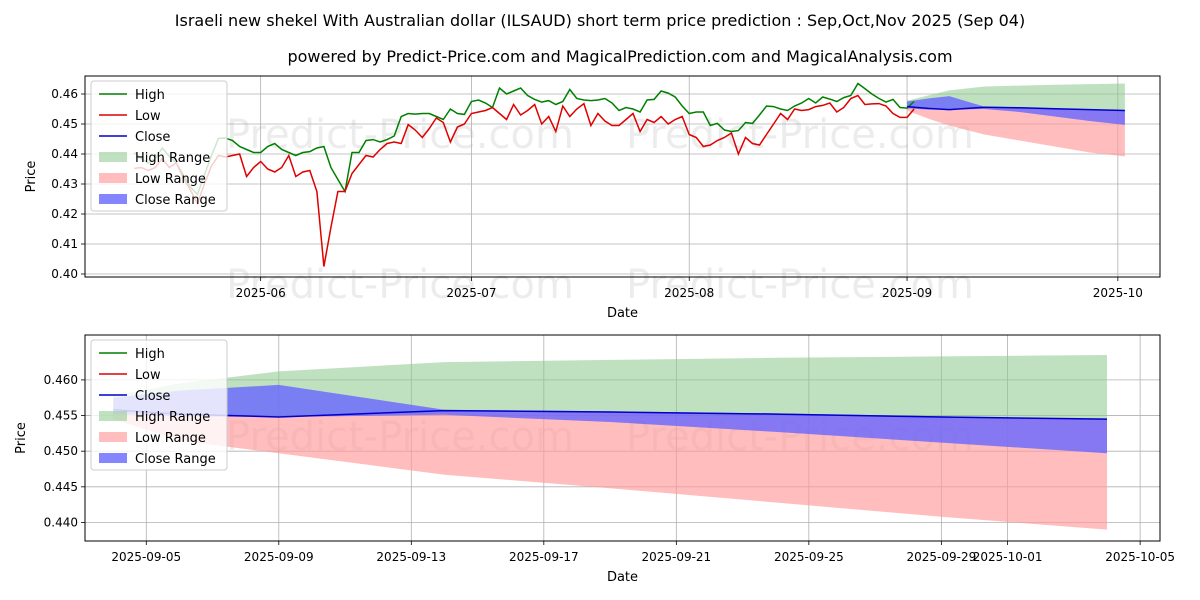 This screenshot has width=1200, height=600. I want to click on x-tick-label: 2025-06, so click(261, 293).